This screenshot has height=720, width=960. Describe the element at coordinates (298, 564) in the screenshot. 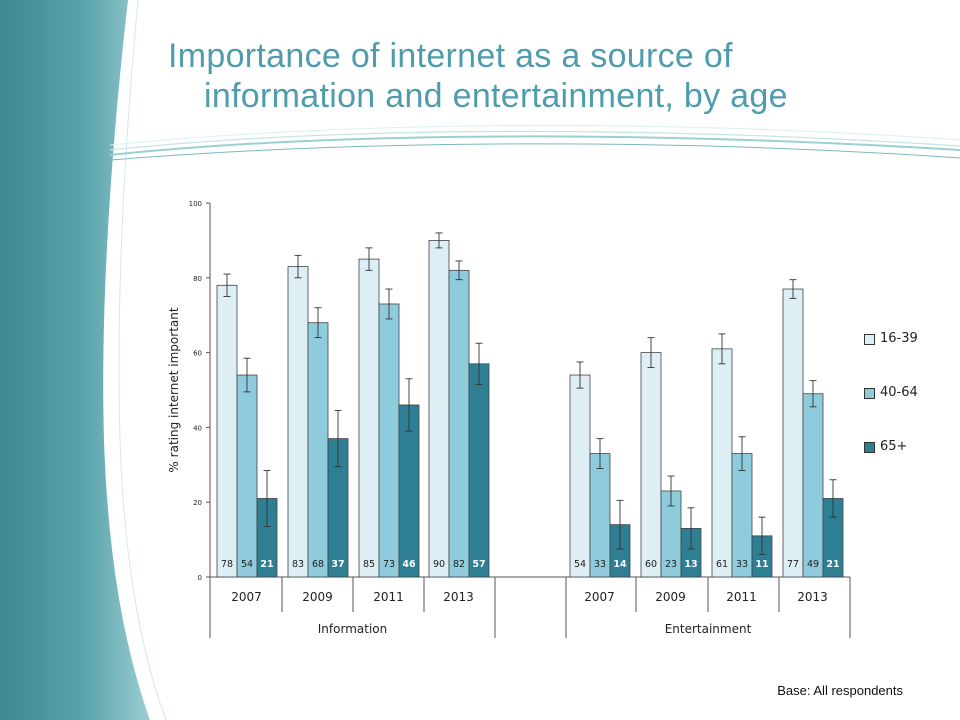

I see `data-label: 83` at that location.